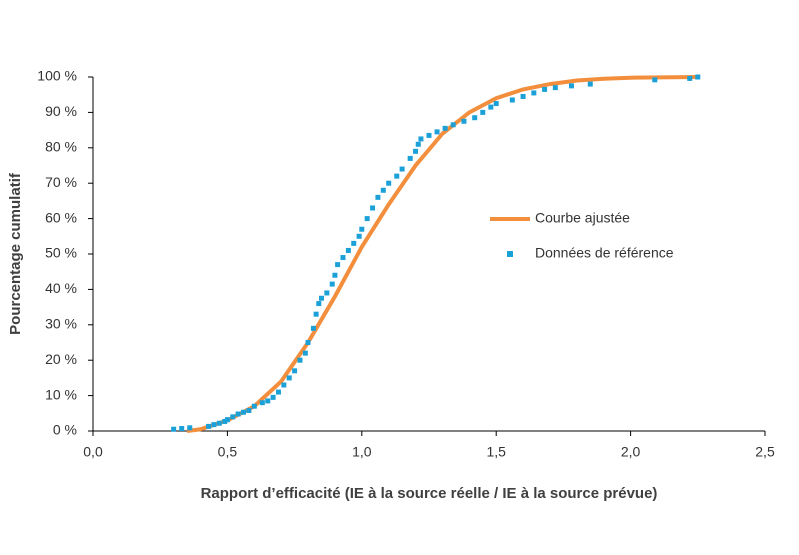 This screenshot has height=555, width=799. Describe the element at coordinates (61, 324) in the screenshot. I see `y-tick-label: 30 %` at that location.